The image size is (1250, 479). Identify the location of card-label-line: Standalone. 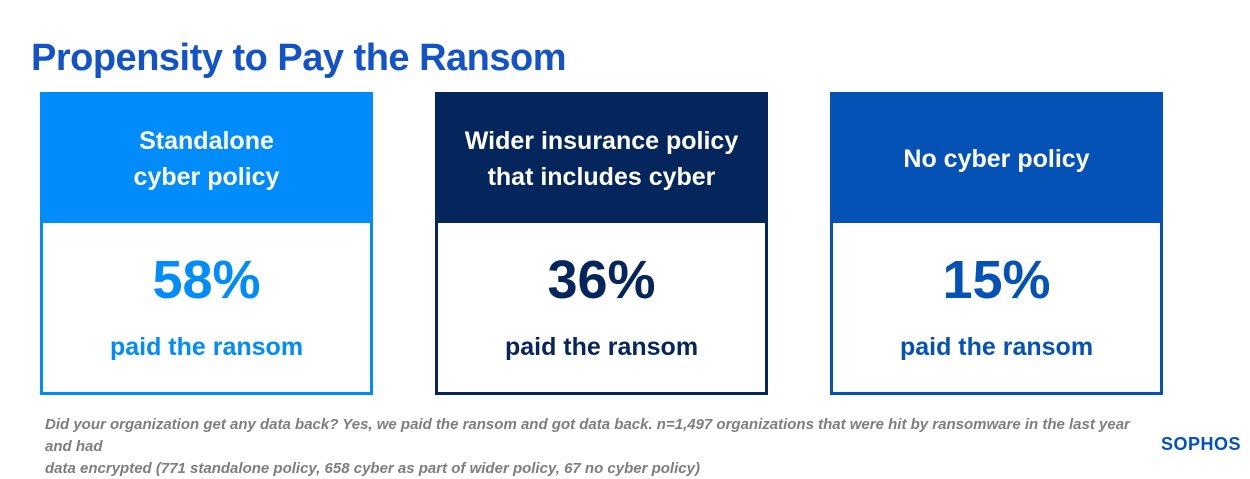
(206, 141).